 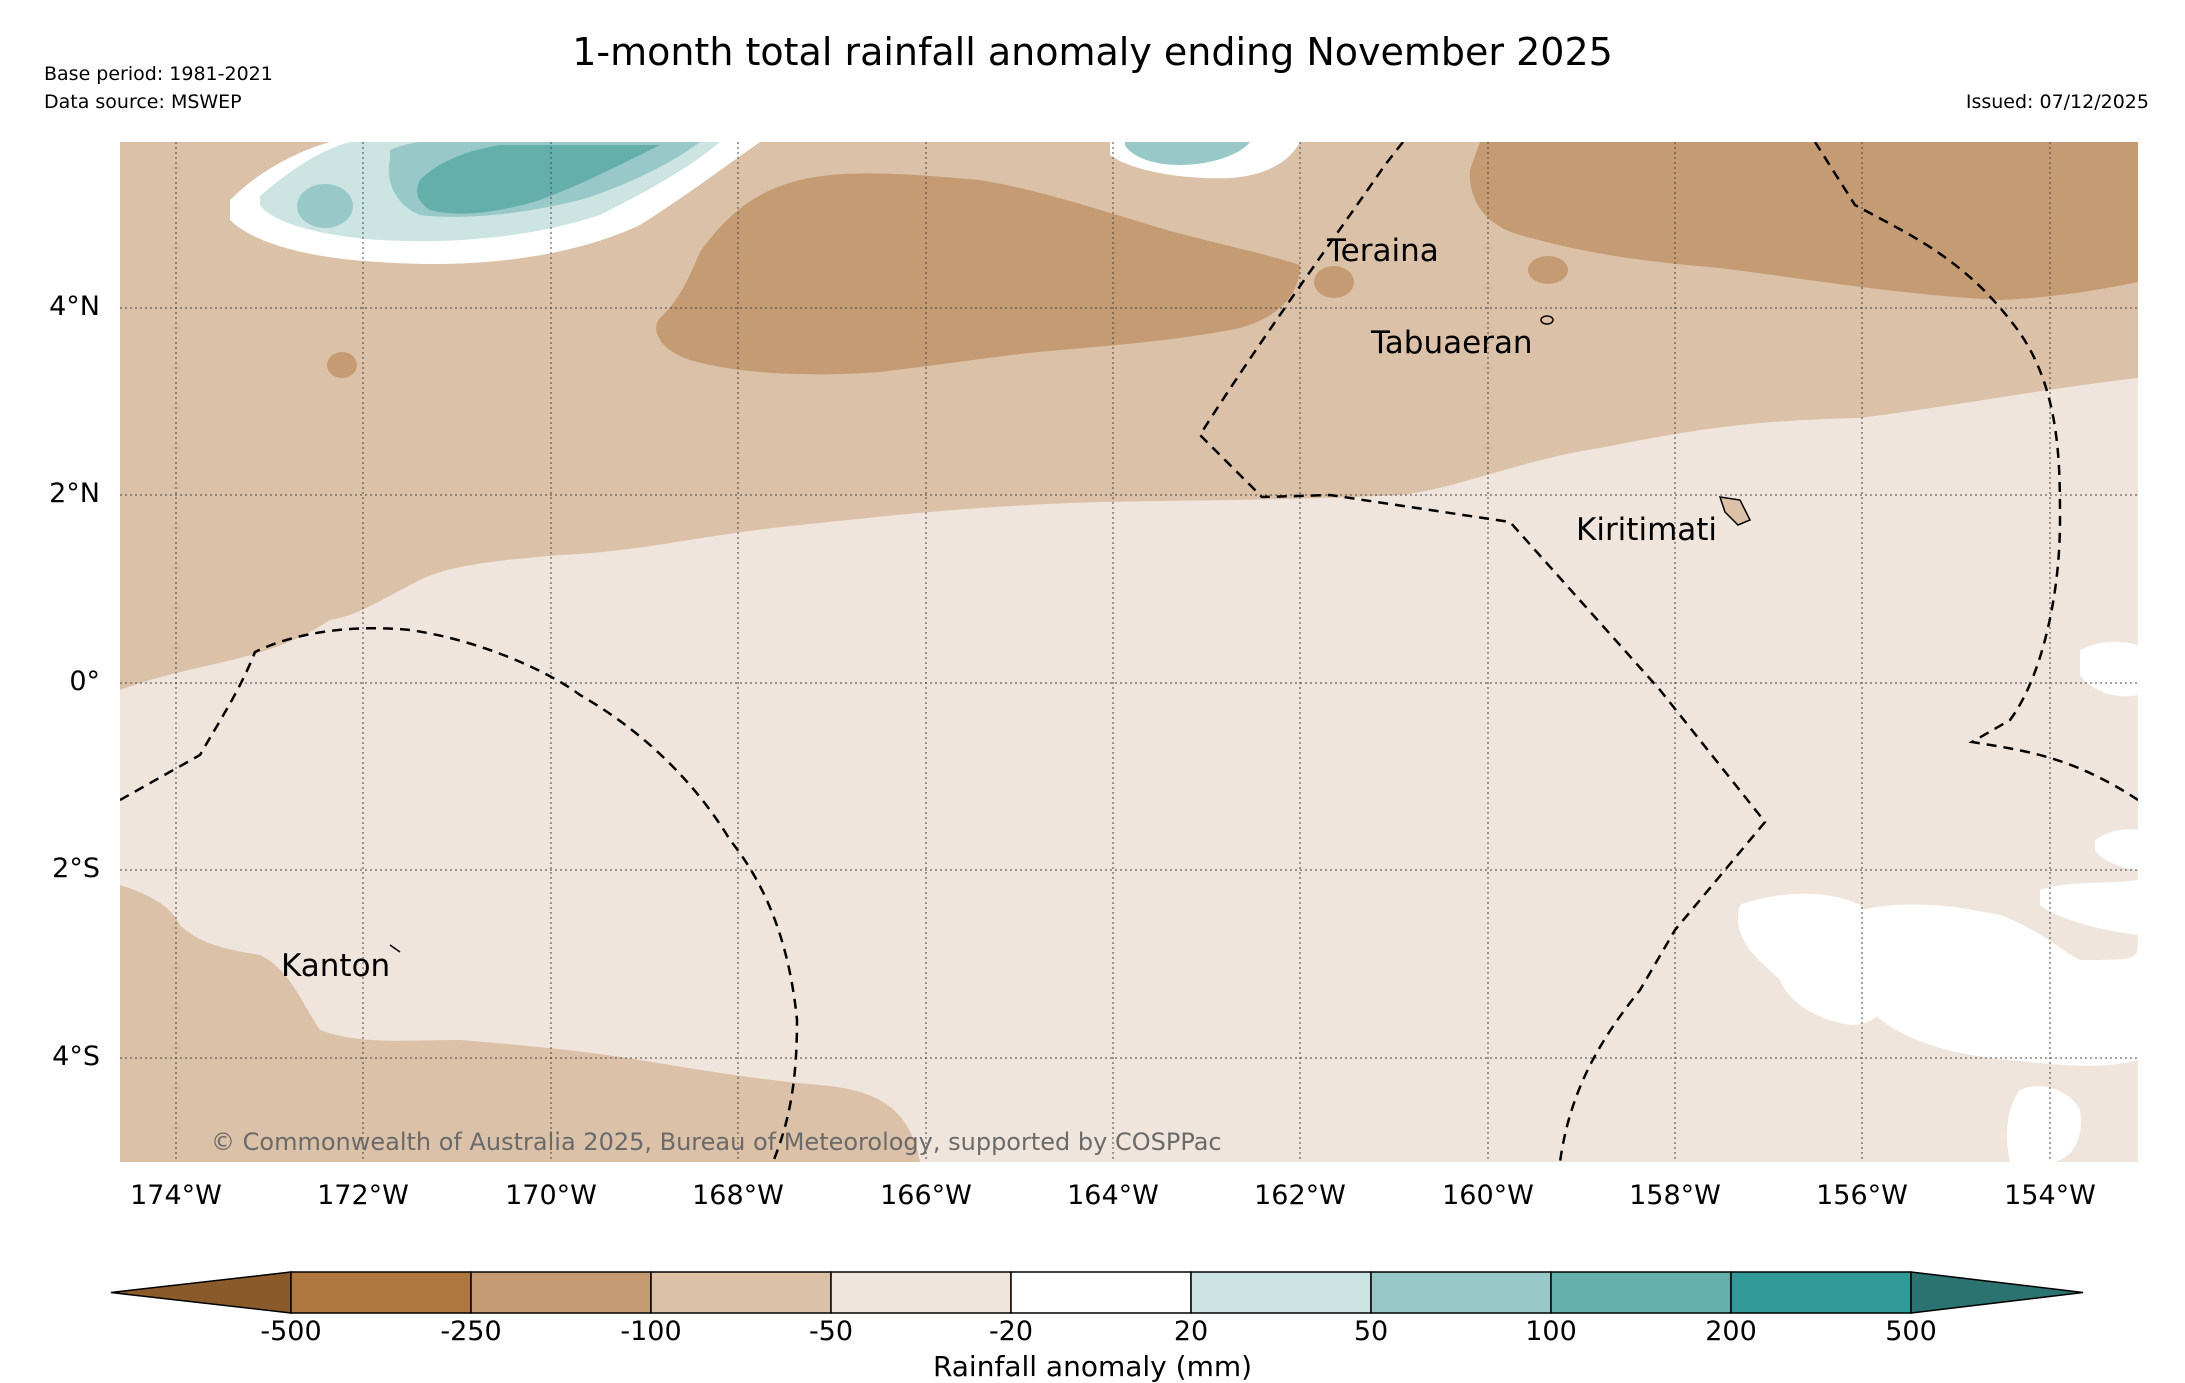 I want to click on longitude-label: 174°W, so click(x=176, y=1195).